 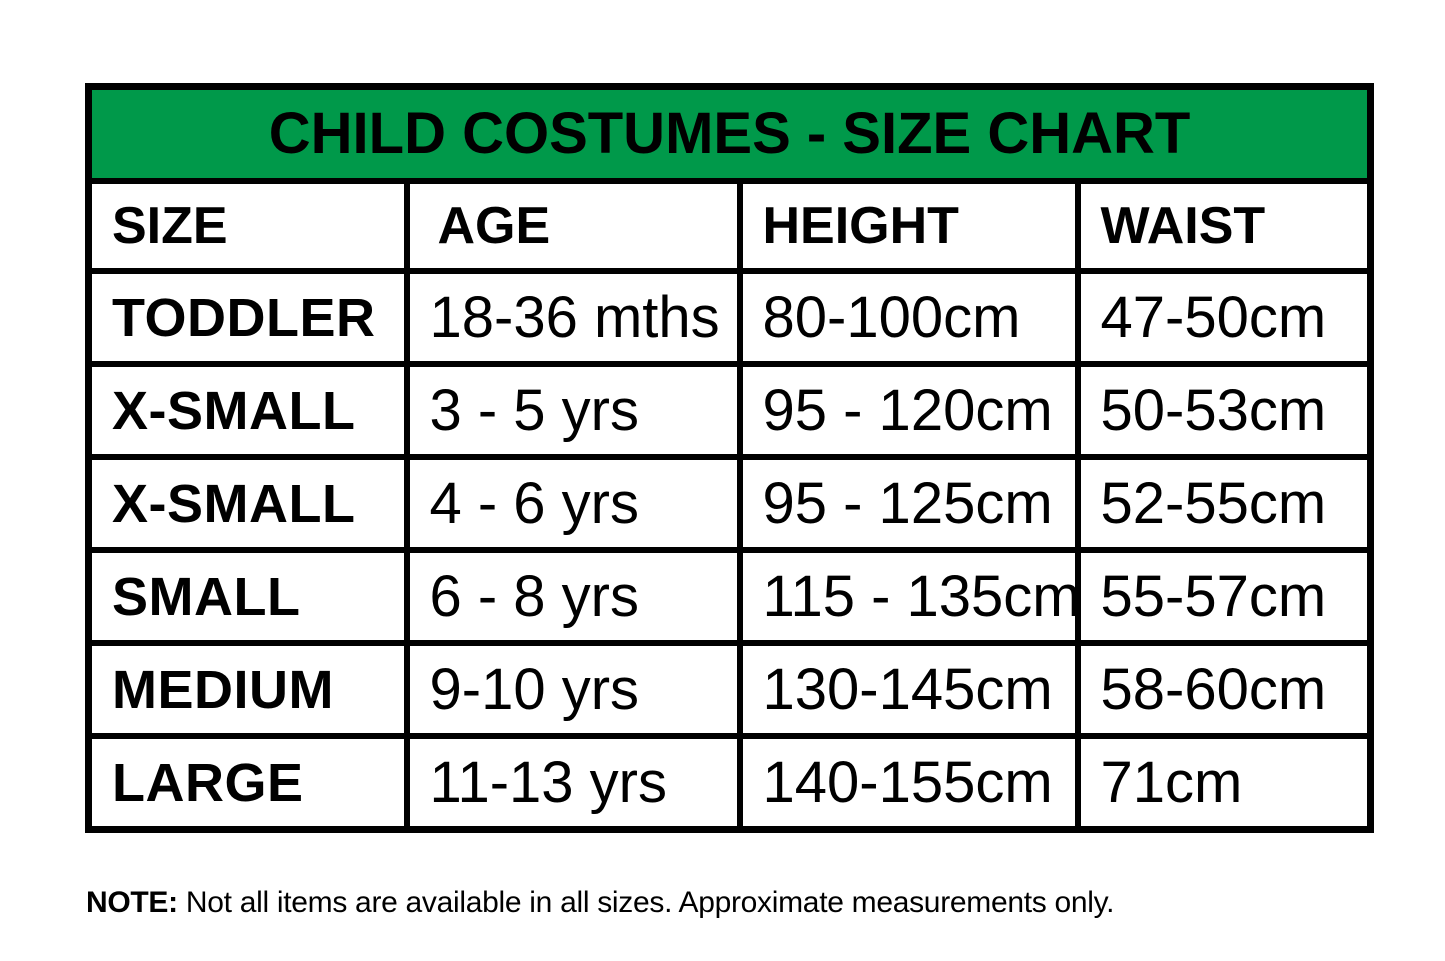 I want to click on waist-cell: 47-50cm, so click(x=1224, y=317).